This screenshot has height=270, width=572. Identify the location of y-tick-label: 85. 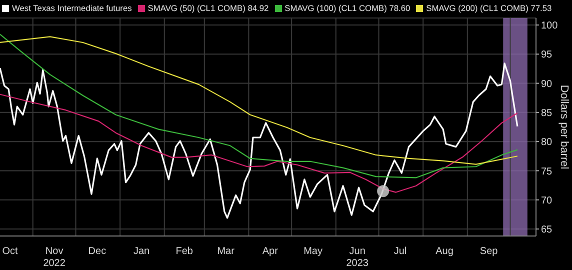
(547, 113).